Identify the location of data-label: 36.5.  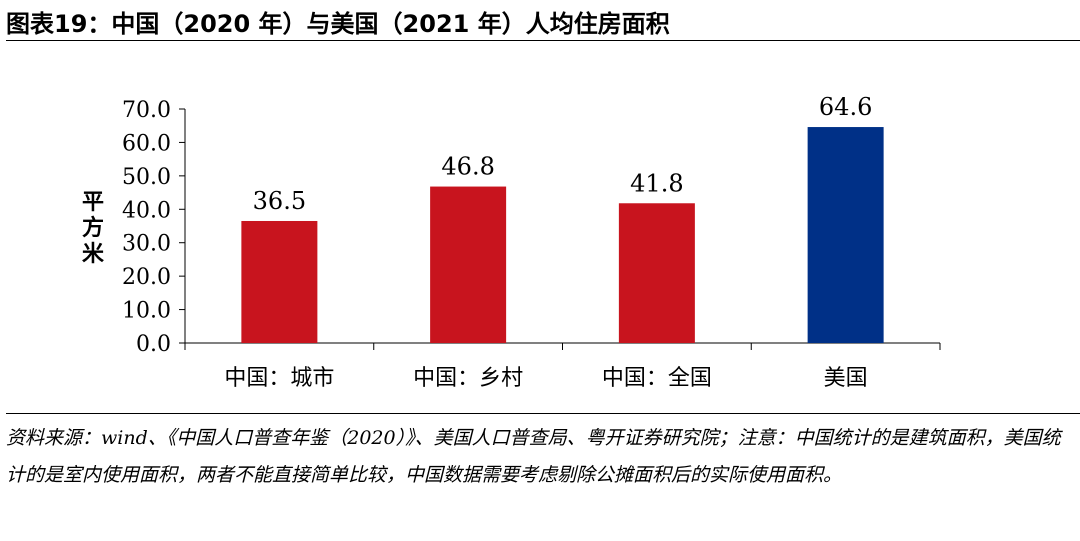
(279, 201).